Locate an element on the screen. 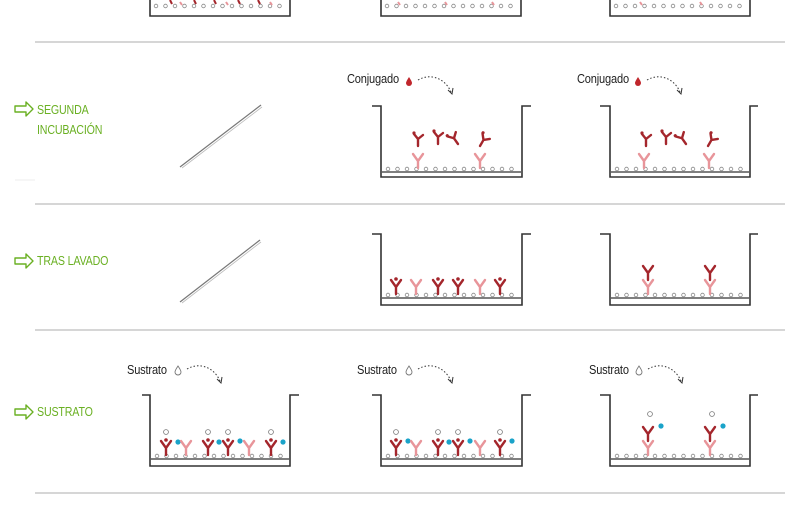  row-segunda-incubacion is located at coordinates (468, 127).